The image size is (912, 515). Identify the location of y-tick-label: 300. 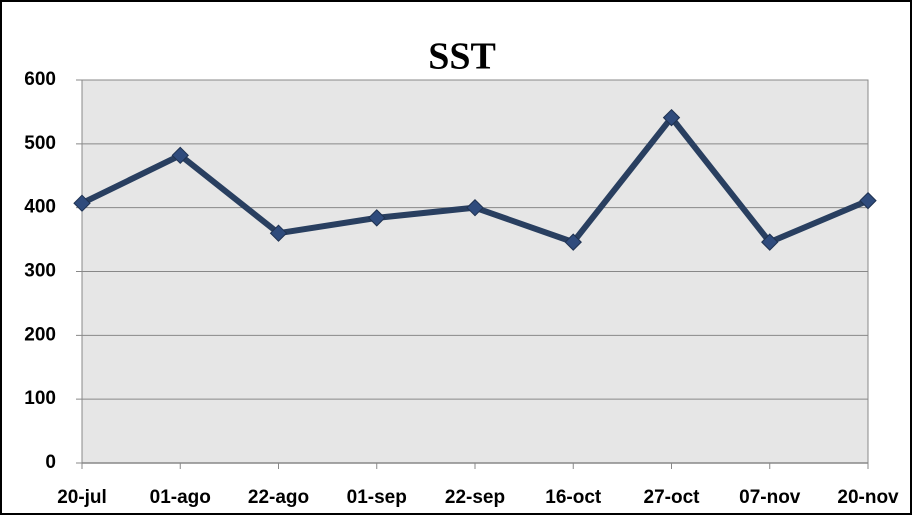
(40, 271).